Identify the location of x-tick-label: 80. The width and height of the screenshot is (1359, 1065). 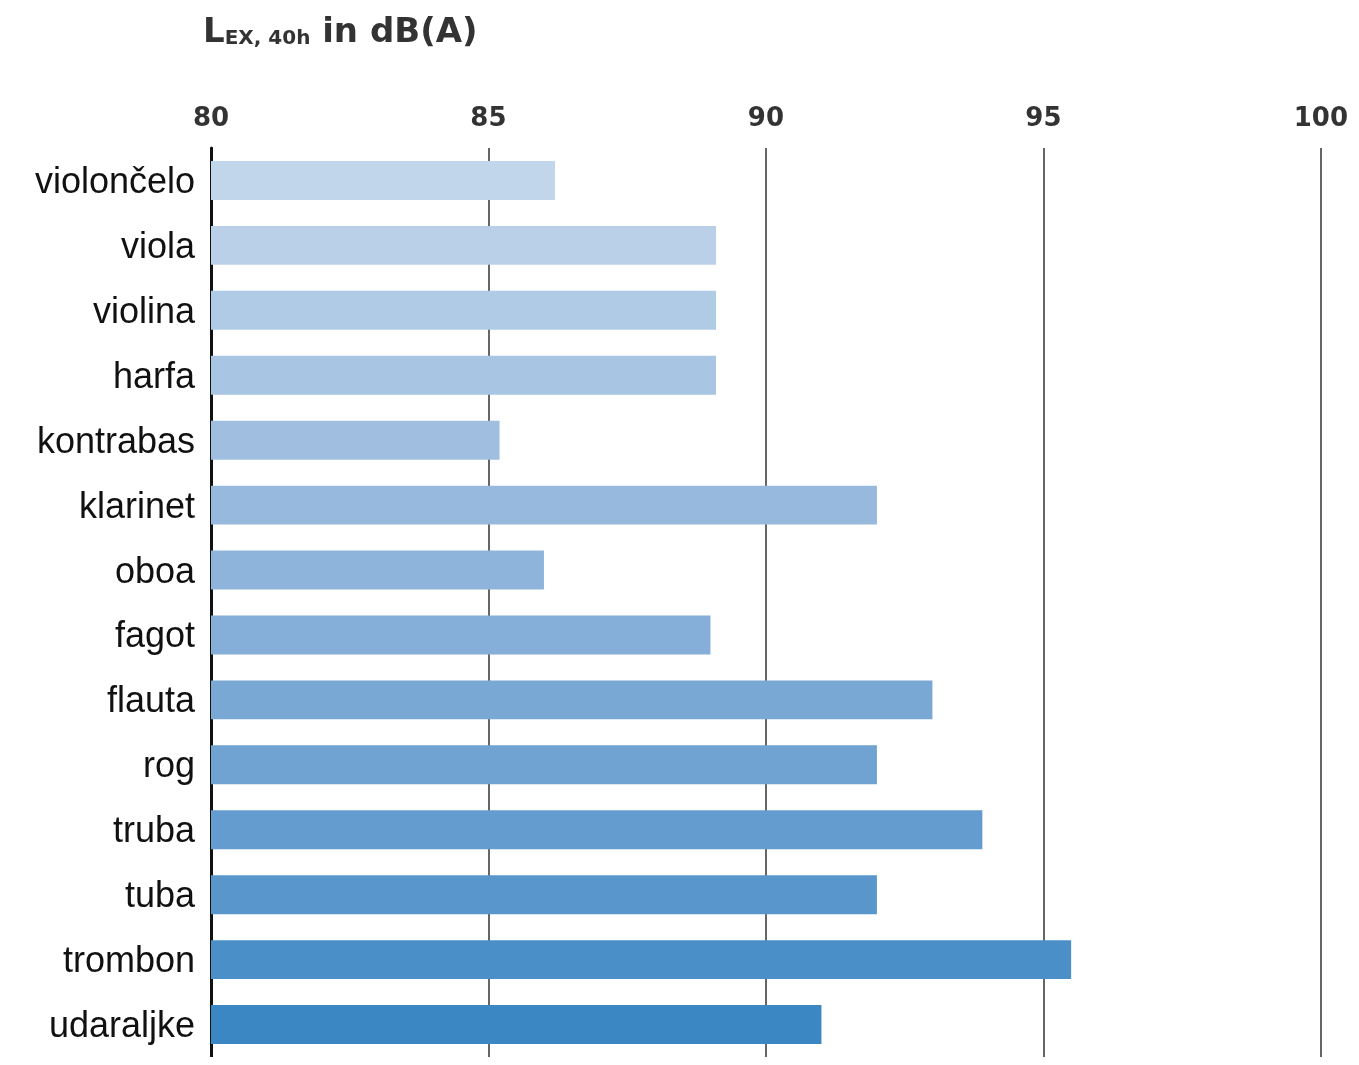
(211, 117).